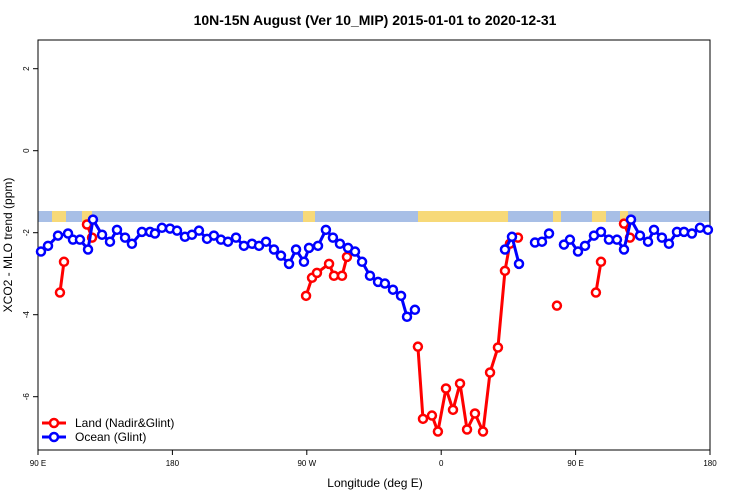 The image size is (750, 500). Describe the element at coordinates (26, 150) in the screenshot. I see `y-tick-label: 0` at that location.